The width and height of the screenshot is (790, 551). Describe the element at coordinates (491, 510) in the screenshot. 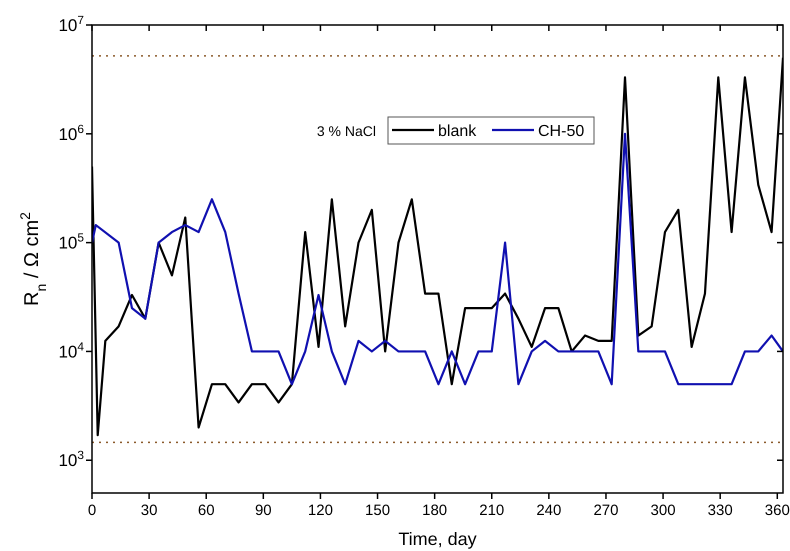

I see `x-tick-label: 210` at that location.